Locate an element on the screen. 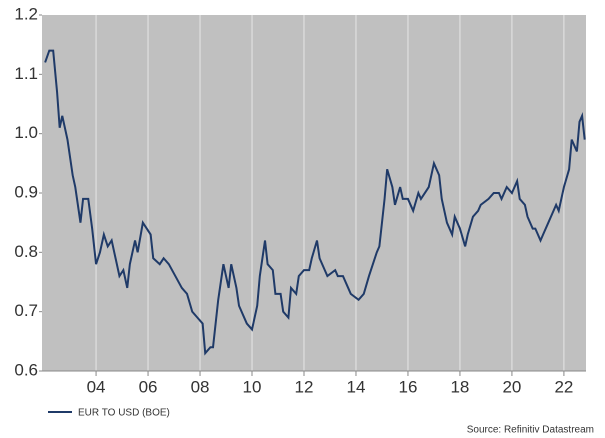 The width and height of the screenshot is (605, 438). x-tick-label: 22 is located at coordinates (563, 386).